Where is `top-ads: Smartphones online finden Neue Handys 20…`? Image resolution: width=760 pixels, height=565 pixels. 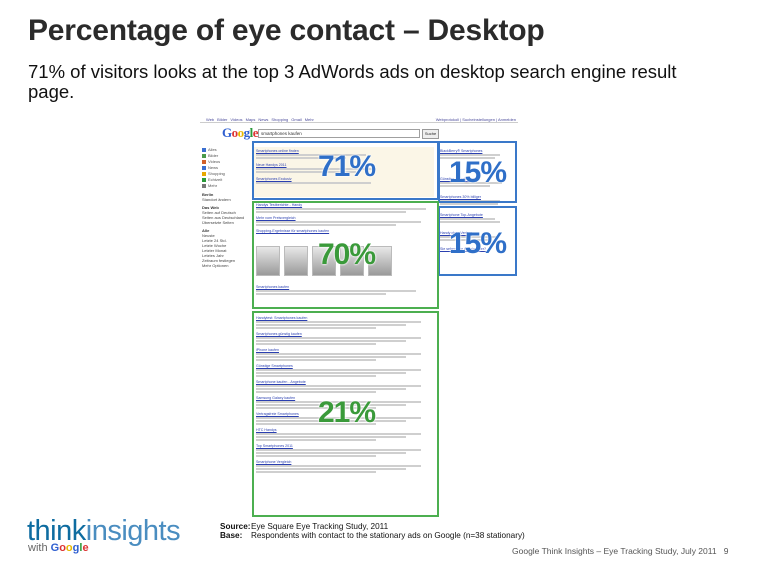 top-ads: Smartphones online finden Neue Handys 20… is located at coordinates (316, 167).